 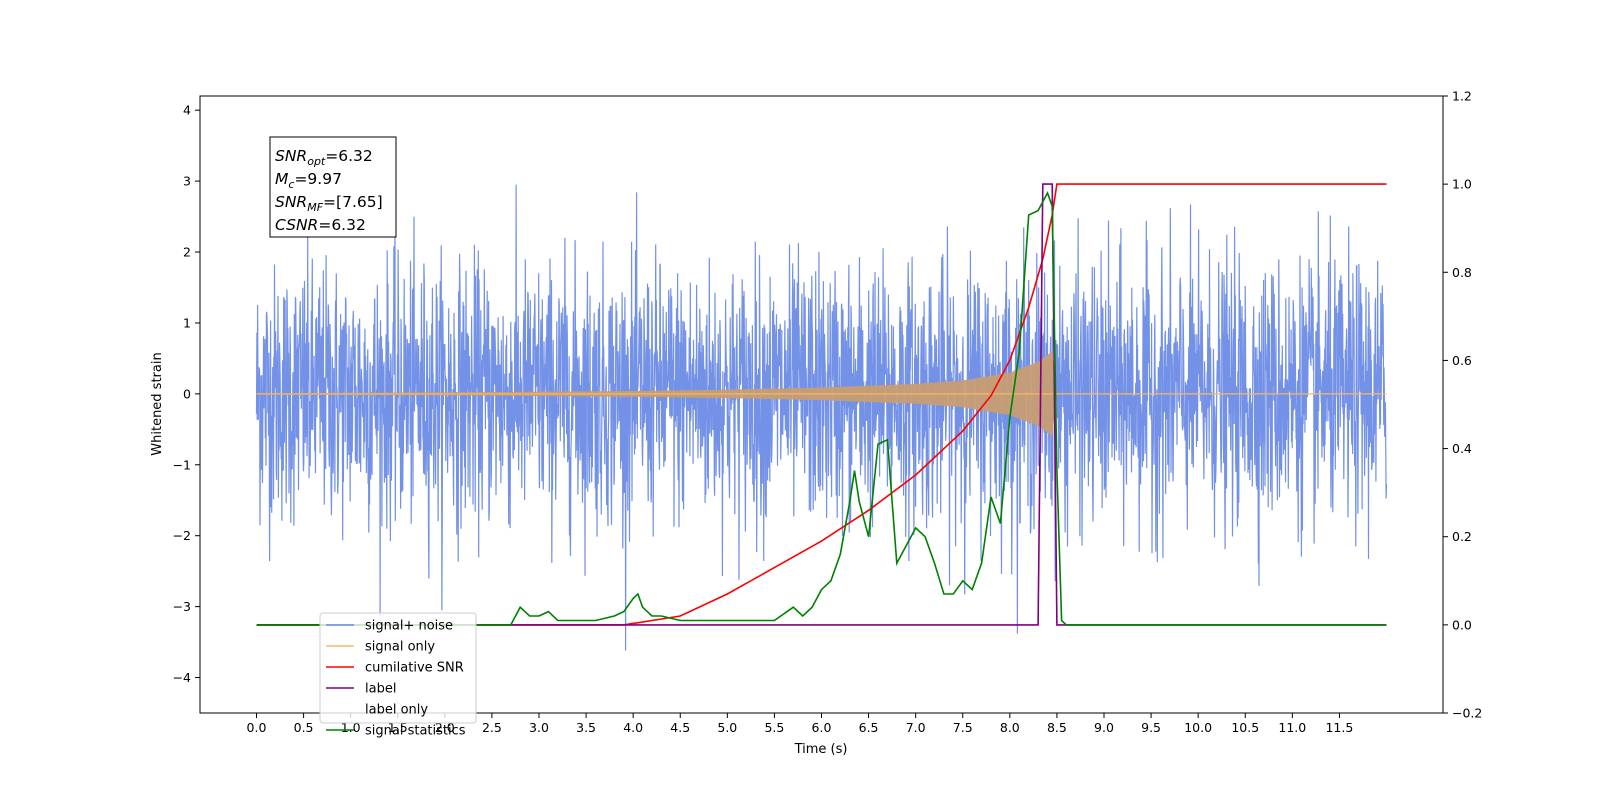 What do you see at coordinates (296, 225) in the screenshot?
I see `annotation-symbol: CSNR` at bounding box center [296, 225].